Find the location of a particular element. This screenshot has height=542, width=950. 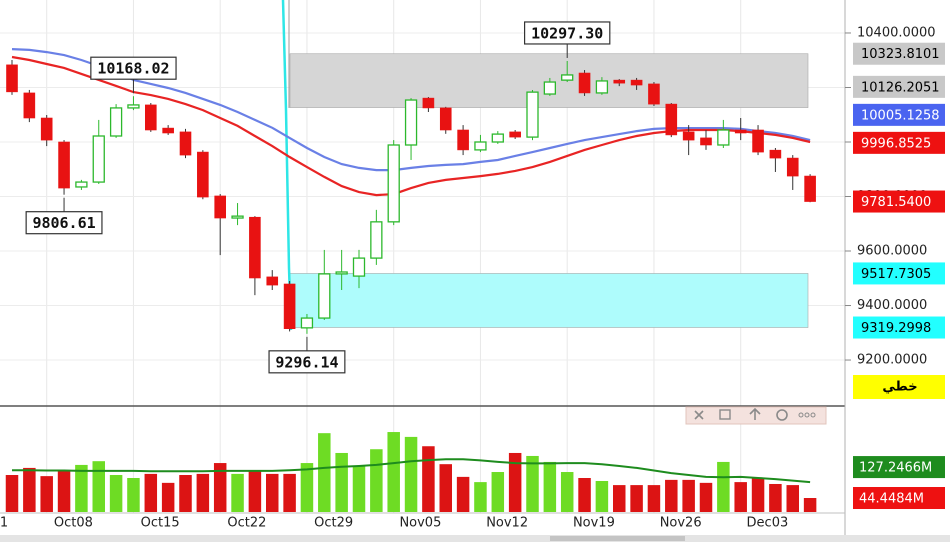

settings-icon is located at coordinates (782, 415).